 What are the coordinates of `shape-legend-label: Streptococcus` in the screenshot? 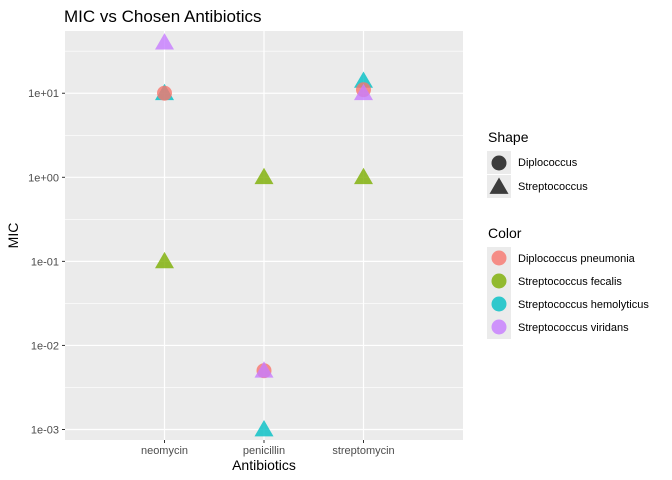 It's located at (553, 187).